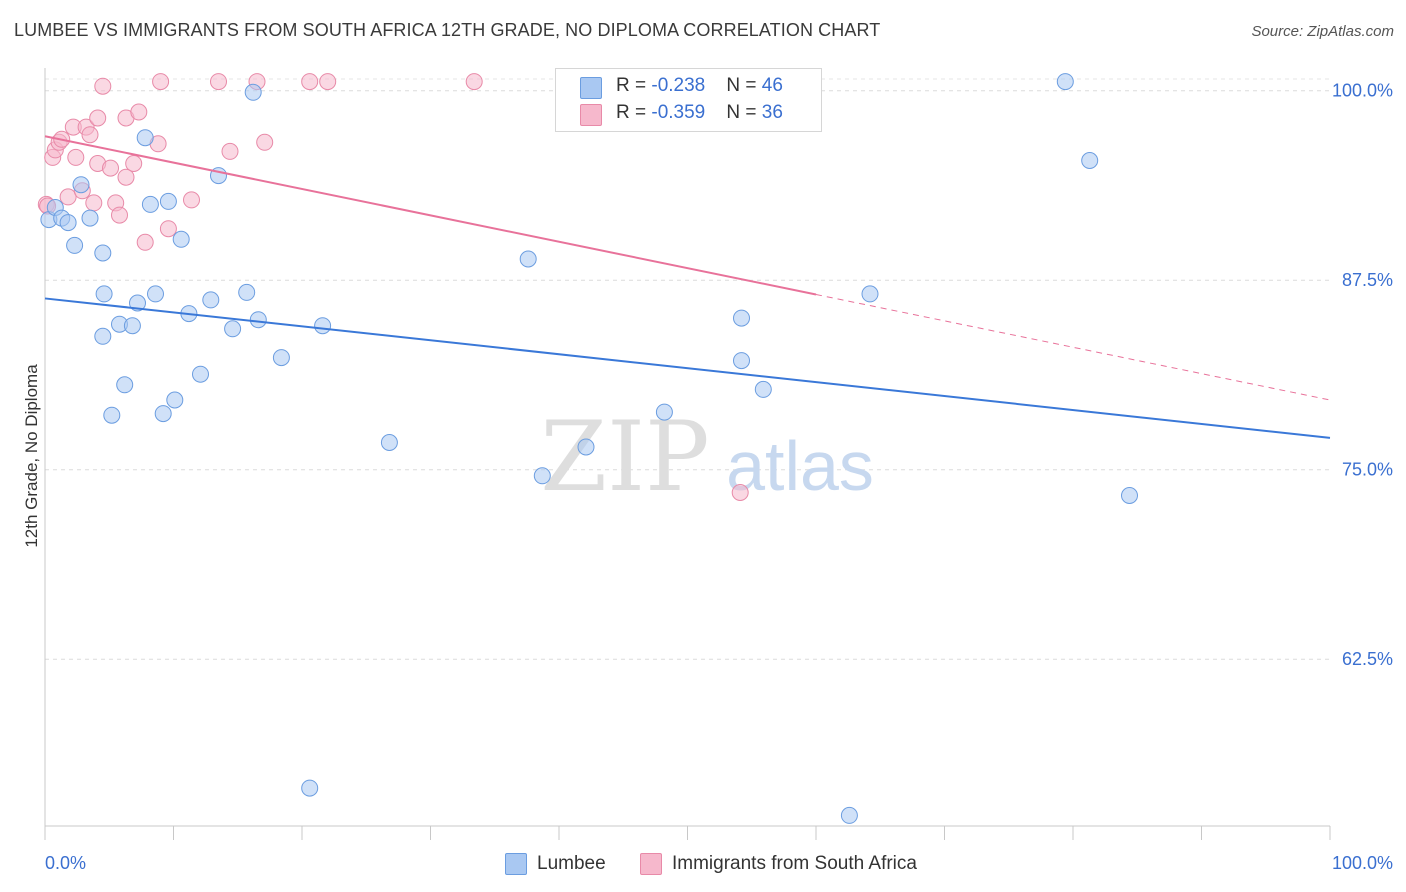 The image size is (1406, 892). I want to click on legend-r-value-south-africa: -0.359, so click(678, 112).